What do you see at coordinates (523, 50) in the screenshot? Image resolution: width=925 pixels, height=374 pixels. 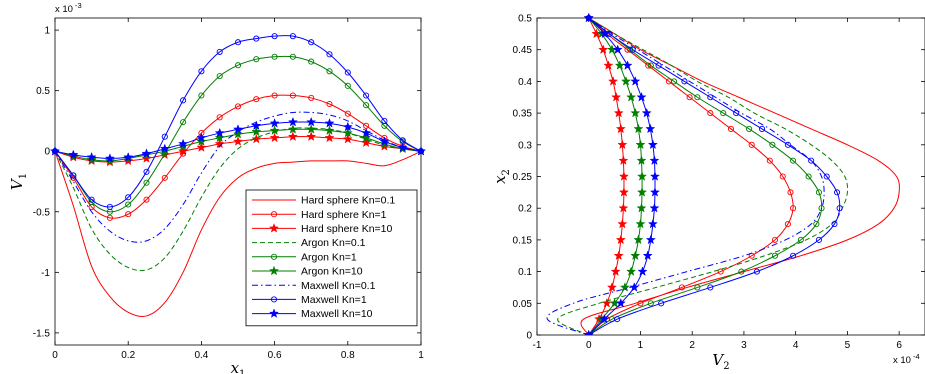 I see `right-y-tick-label: 0.45` at bounding box center [523, 50].